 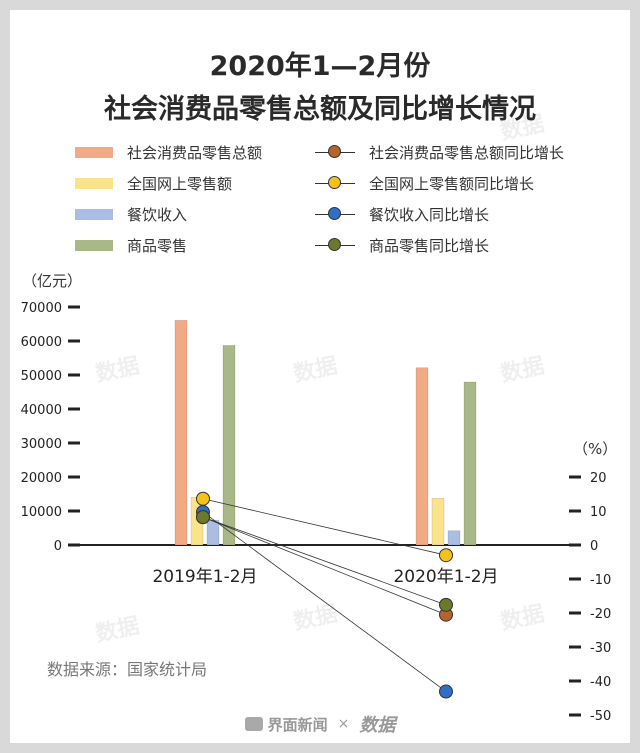 I want to click on legend-item-goods-growth: 商品零售同比增长, so click(x=402, y=245).